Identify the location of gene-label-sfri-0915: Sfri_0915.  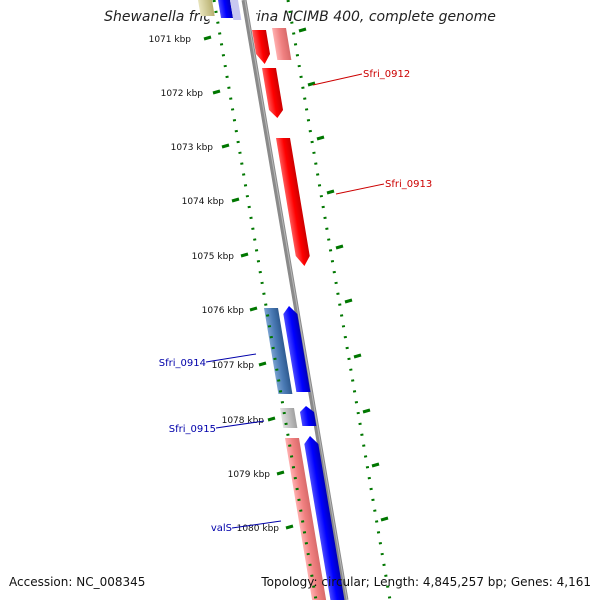
(192, 429).